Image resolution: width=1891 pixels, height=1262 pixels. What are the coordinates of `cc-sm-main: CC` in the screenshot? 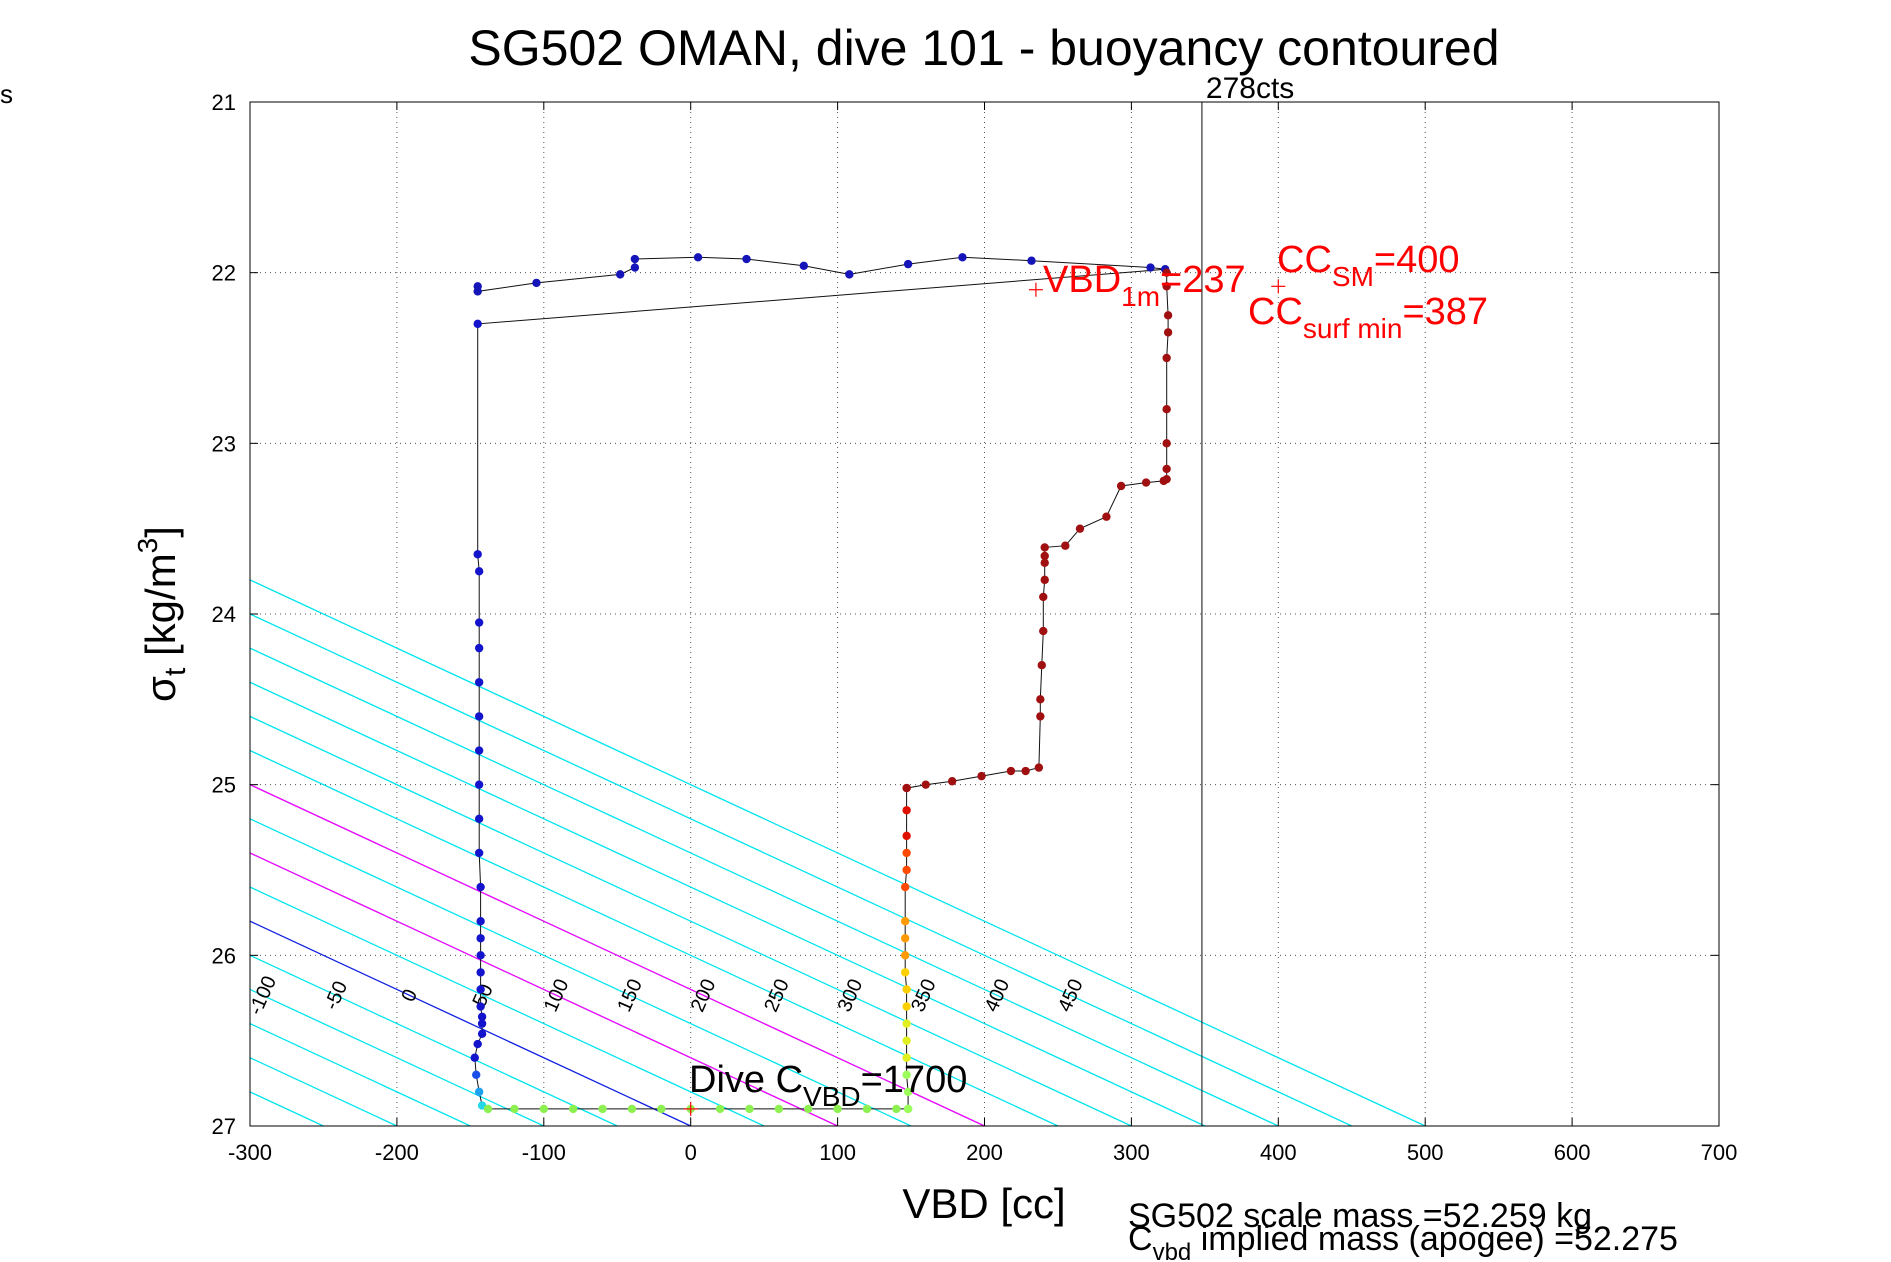 It's located at (1304, 260).